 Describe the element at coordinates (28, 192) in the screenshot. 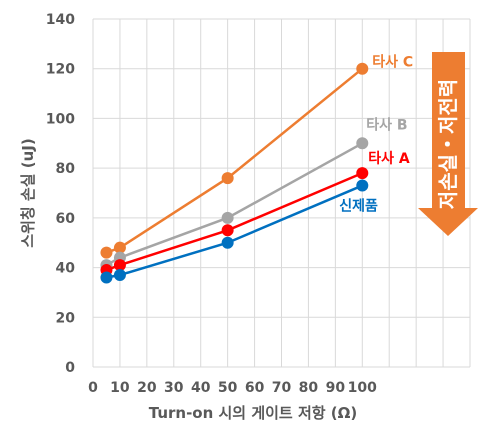

I see `y-axis-title: 스위칭 손실 (uJ)` at that location.